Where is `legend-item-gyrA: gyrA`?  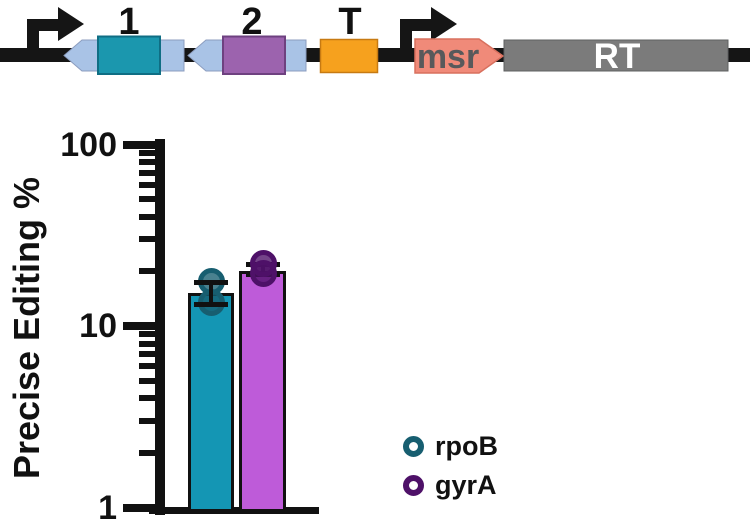
legend-item-gyrA: gyrA is located at coordinates (450, 485).